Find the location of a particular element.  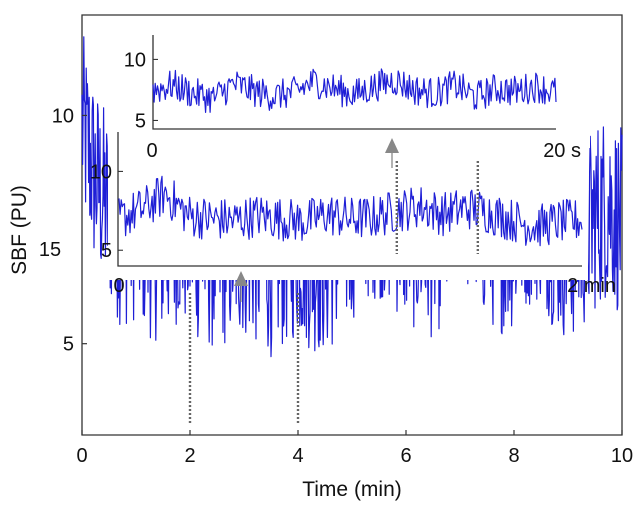

inset-2min-y-tick-label: 5 is located at coordinates (106, 251).